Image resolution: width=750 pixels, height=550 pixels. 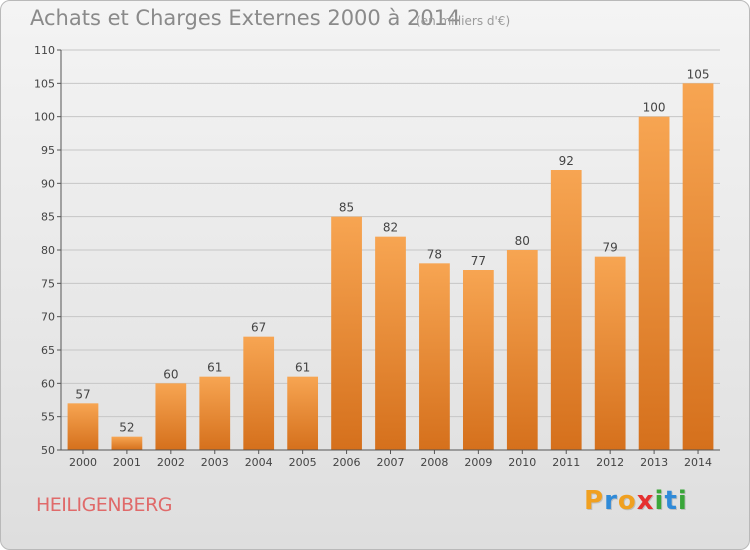 I want to click on bar-2009, so click(x=478, y=360).